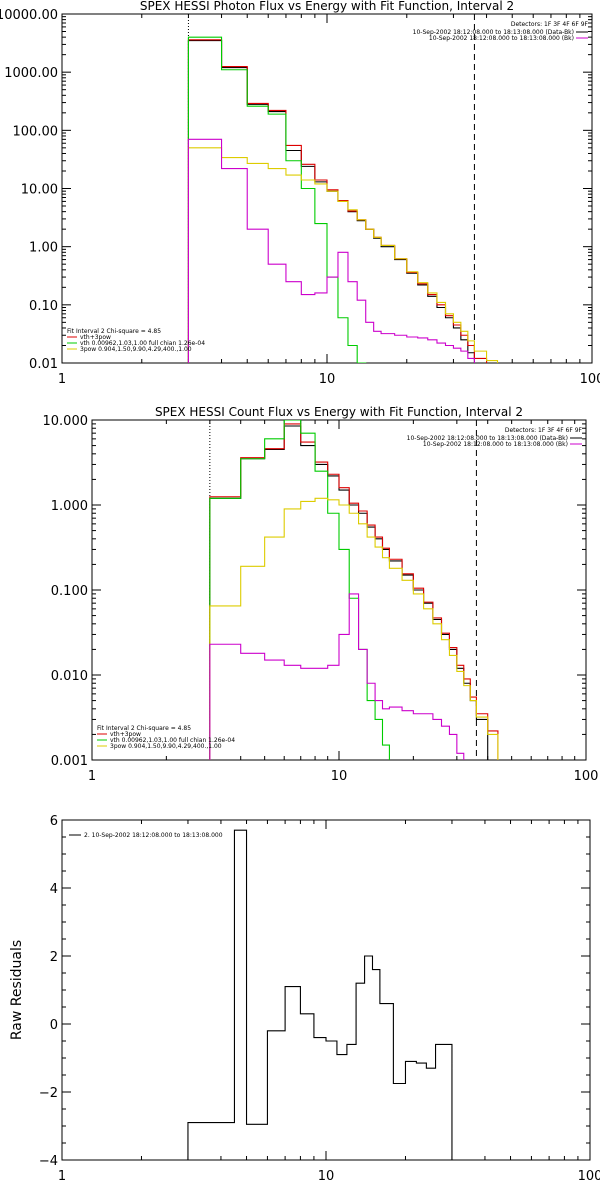 This screenshot has height=1200, width=600. Describe the element at coordinates (54, 957) in the screenshot. I see `y-tick-label: 2` at that location.